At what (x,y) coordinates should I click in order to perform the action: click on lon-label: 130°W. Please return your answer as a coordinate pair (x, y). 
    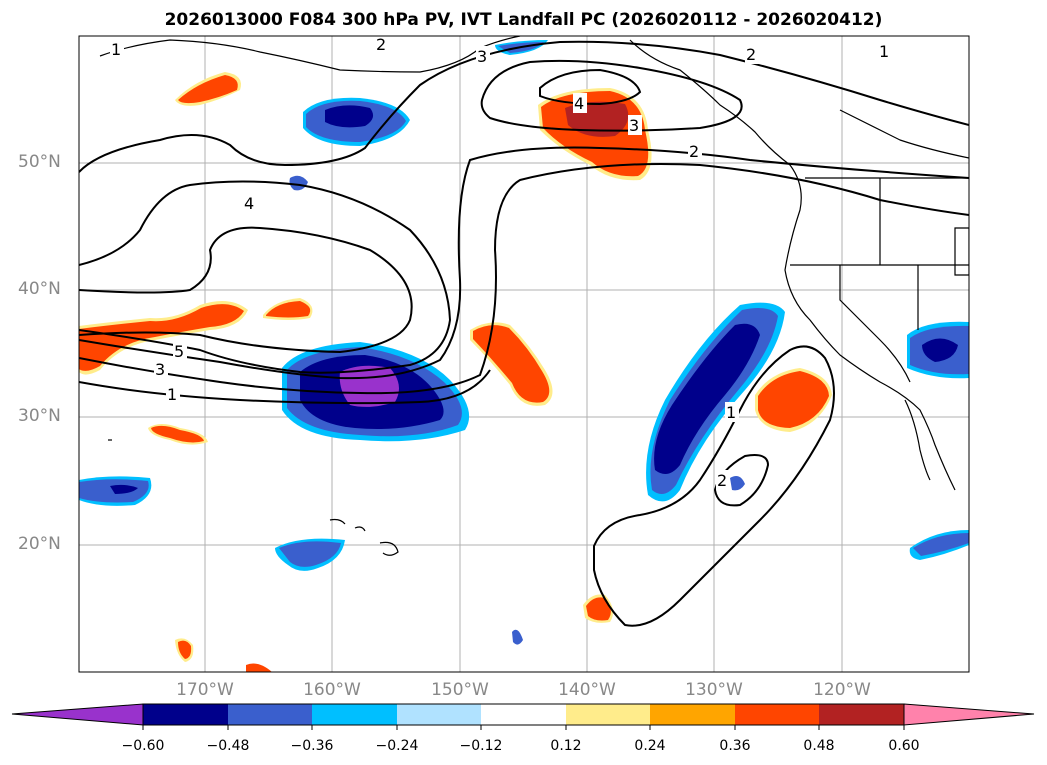
    Looking at the image, I should click on (714, 690).